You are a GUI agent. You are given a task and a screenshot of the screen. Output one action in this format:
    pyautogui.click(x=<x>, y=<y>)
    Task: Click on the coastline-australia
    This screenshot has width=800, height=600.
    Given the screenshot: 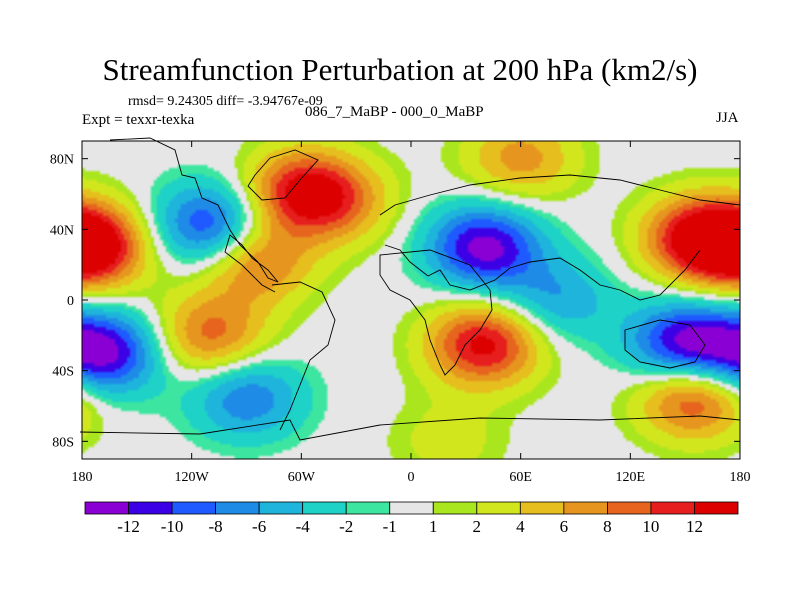 What is the action you would take?
    pyautogui.click(x=665, y=344)
    